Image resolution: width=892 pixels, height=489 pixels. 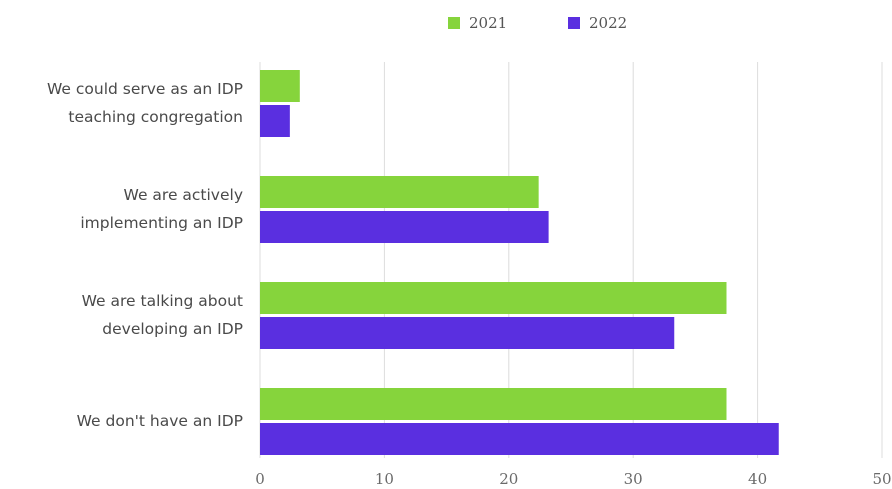 What do you see at coordinates (145, 89) in the screenshot?
I see `category-label: We could serve as an IDP` at bounding box center [145, 89].